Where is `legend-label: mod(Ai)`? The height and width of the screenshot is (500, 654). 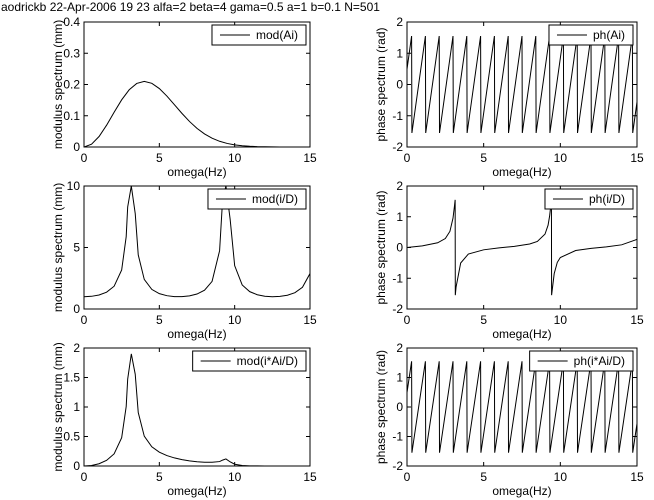
legend-label: mod(Ai) is located at coordinates (277, 35).